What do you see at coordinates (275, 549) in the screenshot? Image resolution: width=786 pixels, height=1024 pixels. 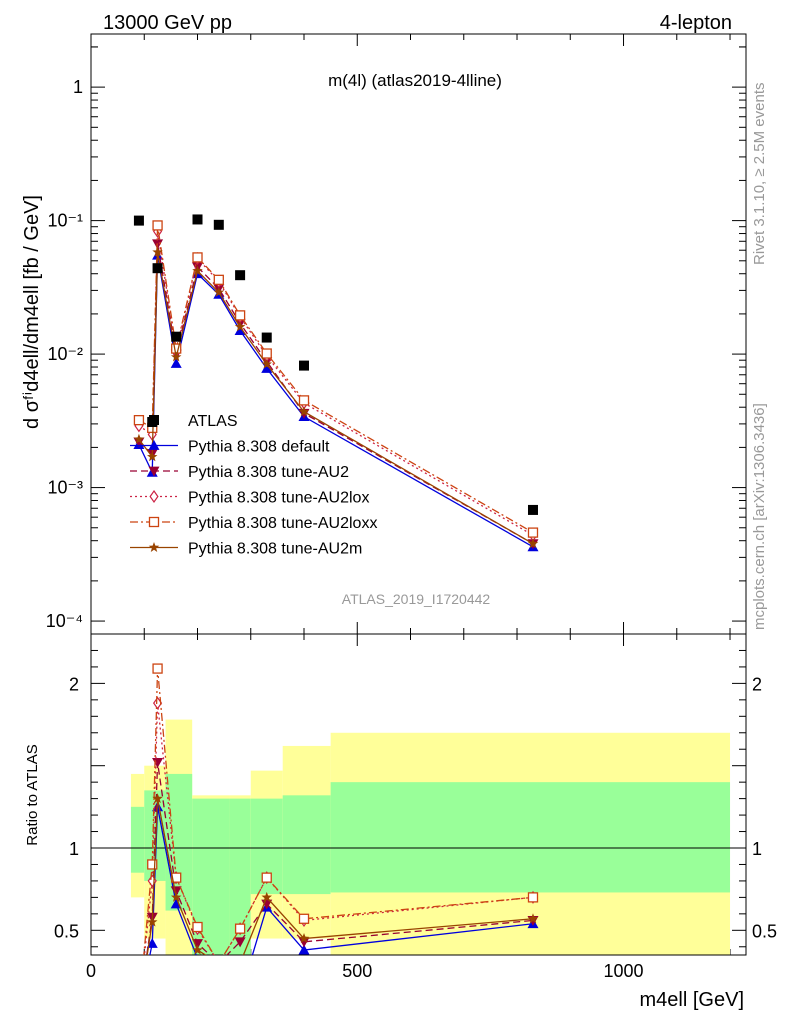 I see `legend-label: Pythia 8.308 tune-AU2m` at bounding box center [275, 549].